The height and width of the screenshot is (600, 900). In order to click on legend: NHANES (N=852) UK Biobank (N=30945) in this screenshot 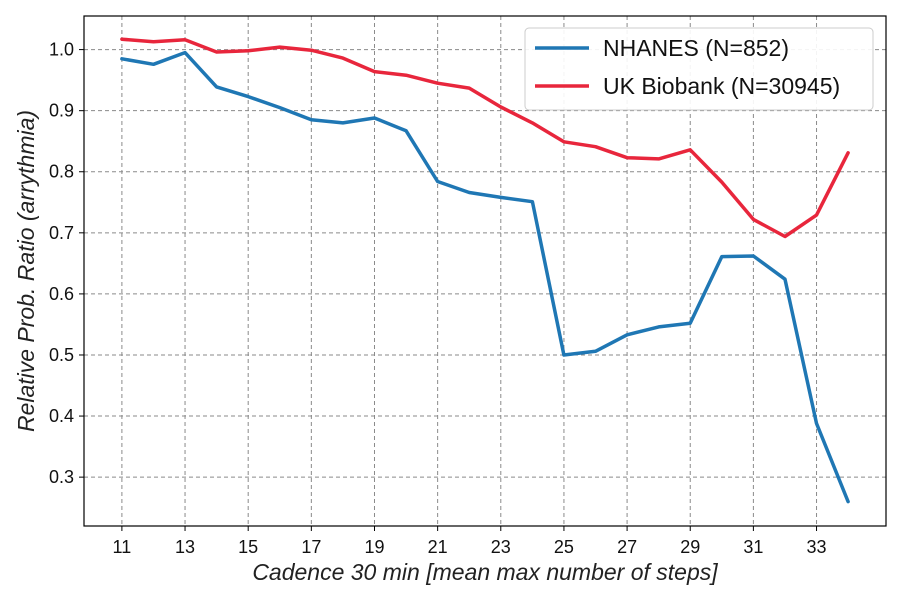, I will do `click(699, 69)`.